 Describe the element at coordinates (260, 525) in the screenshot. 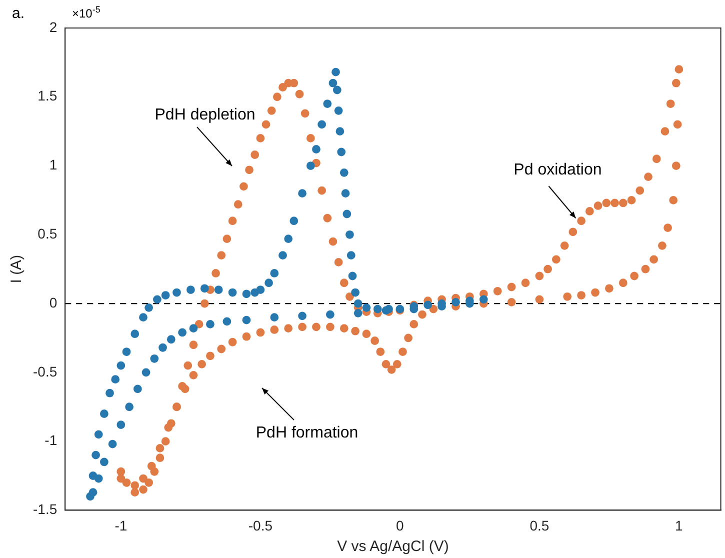

I see `x-tick-label: -0.5` at that location.